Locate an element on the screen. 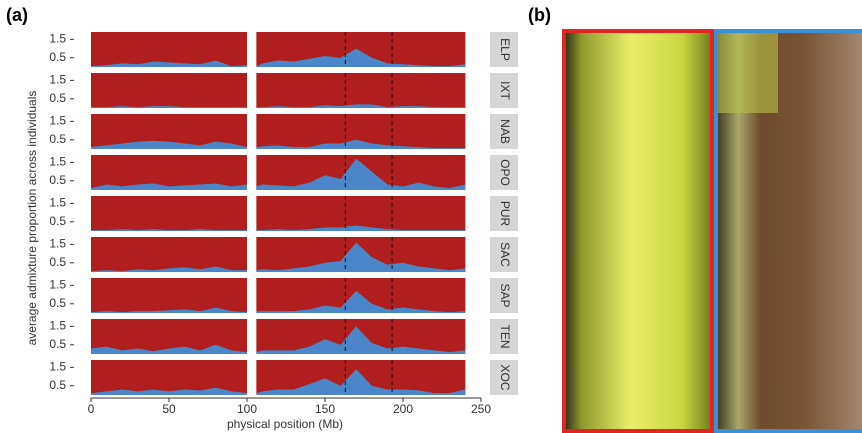 This screenshot has height=433, width=862. facet-label: SAP is located at coordinates (505, 295).